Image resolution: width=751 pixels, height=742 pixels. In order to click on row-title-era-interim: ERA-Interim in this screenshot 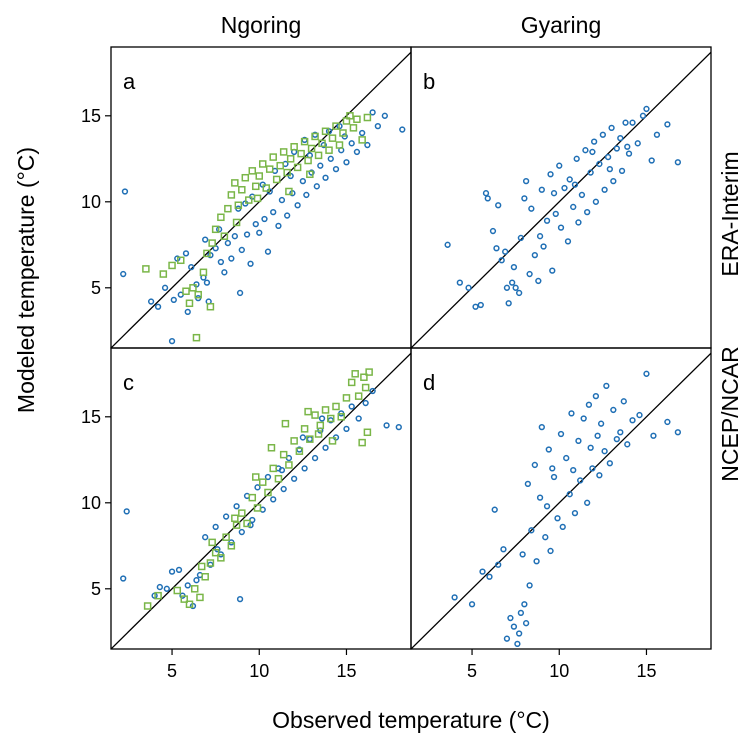, I will do `click(730, 213)`.